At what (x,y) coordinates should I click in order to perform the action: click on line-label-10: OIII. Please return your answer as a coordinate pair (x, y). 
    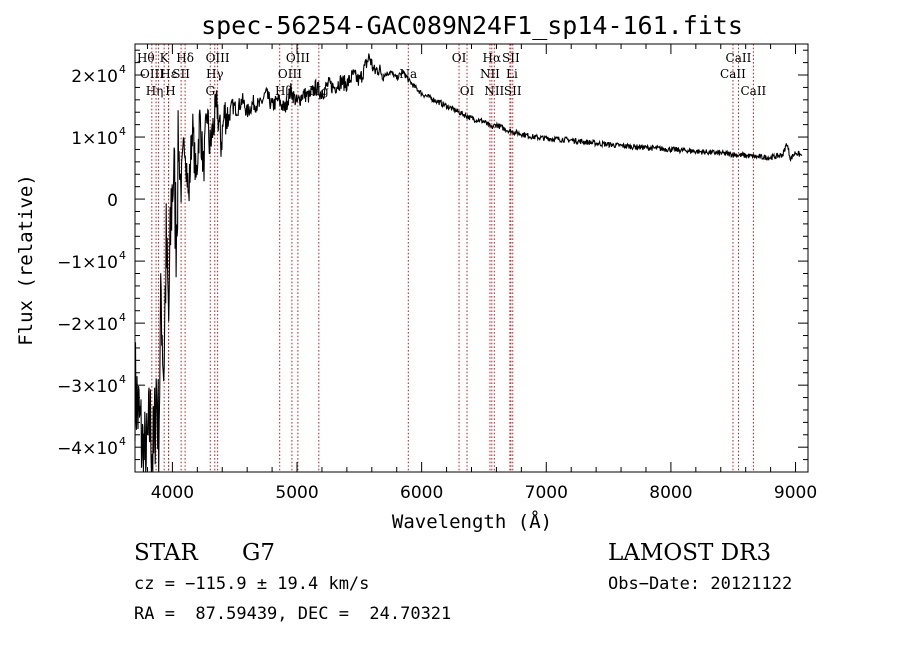
    Looking at the image, I should click on (218, 58).